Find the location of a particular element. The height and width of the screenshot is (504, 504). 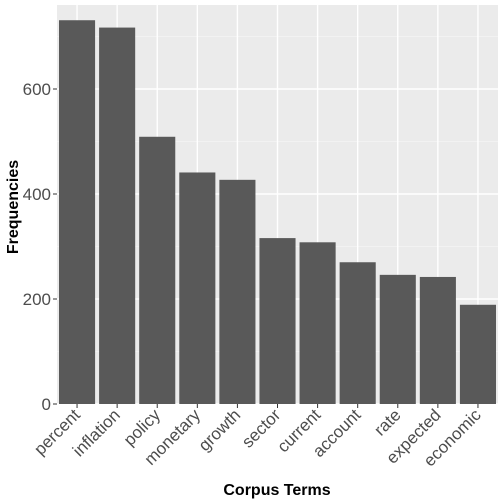

y-axis-title: Frequencies is located at coordinates (13, 207).